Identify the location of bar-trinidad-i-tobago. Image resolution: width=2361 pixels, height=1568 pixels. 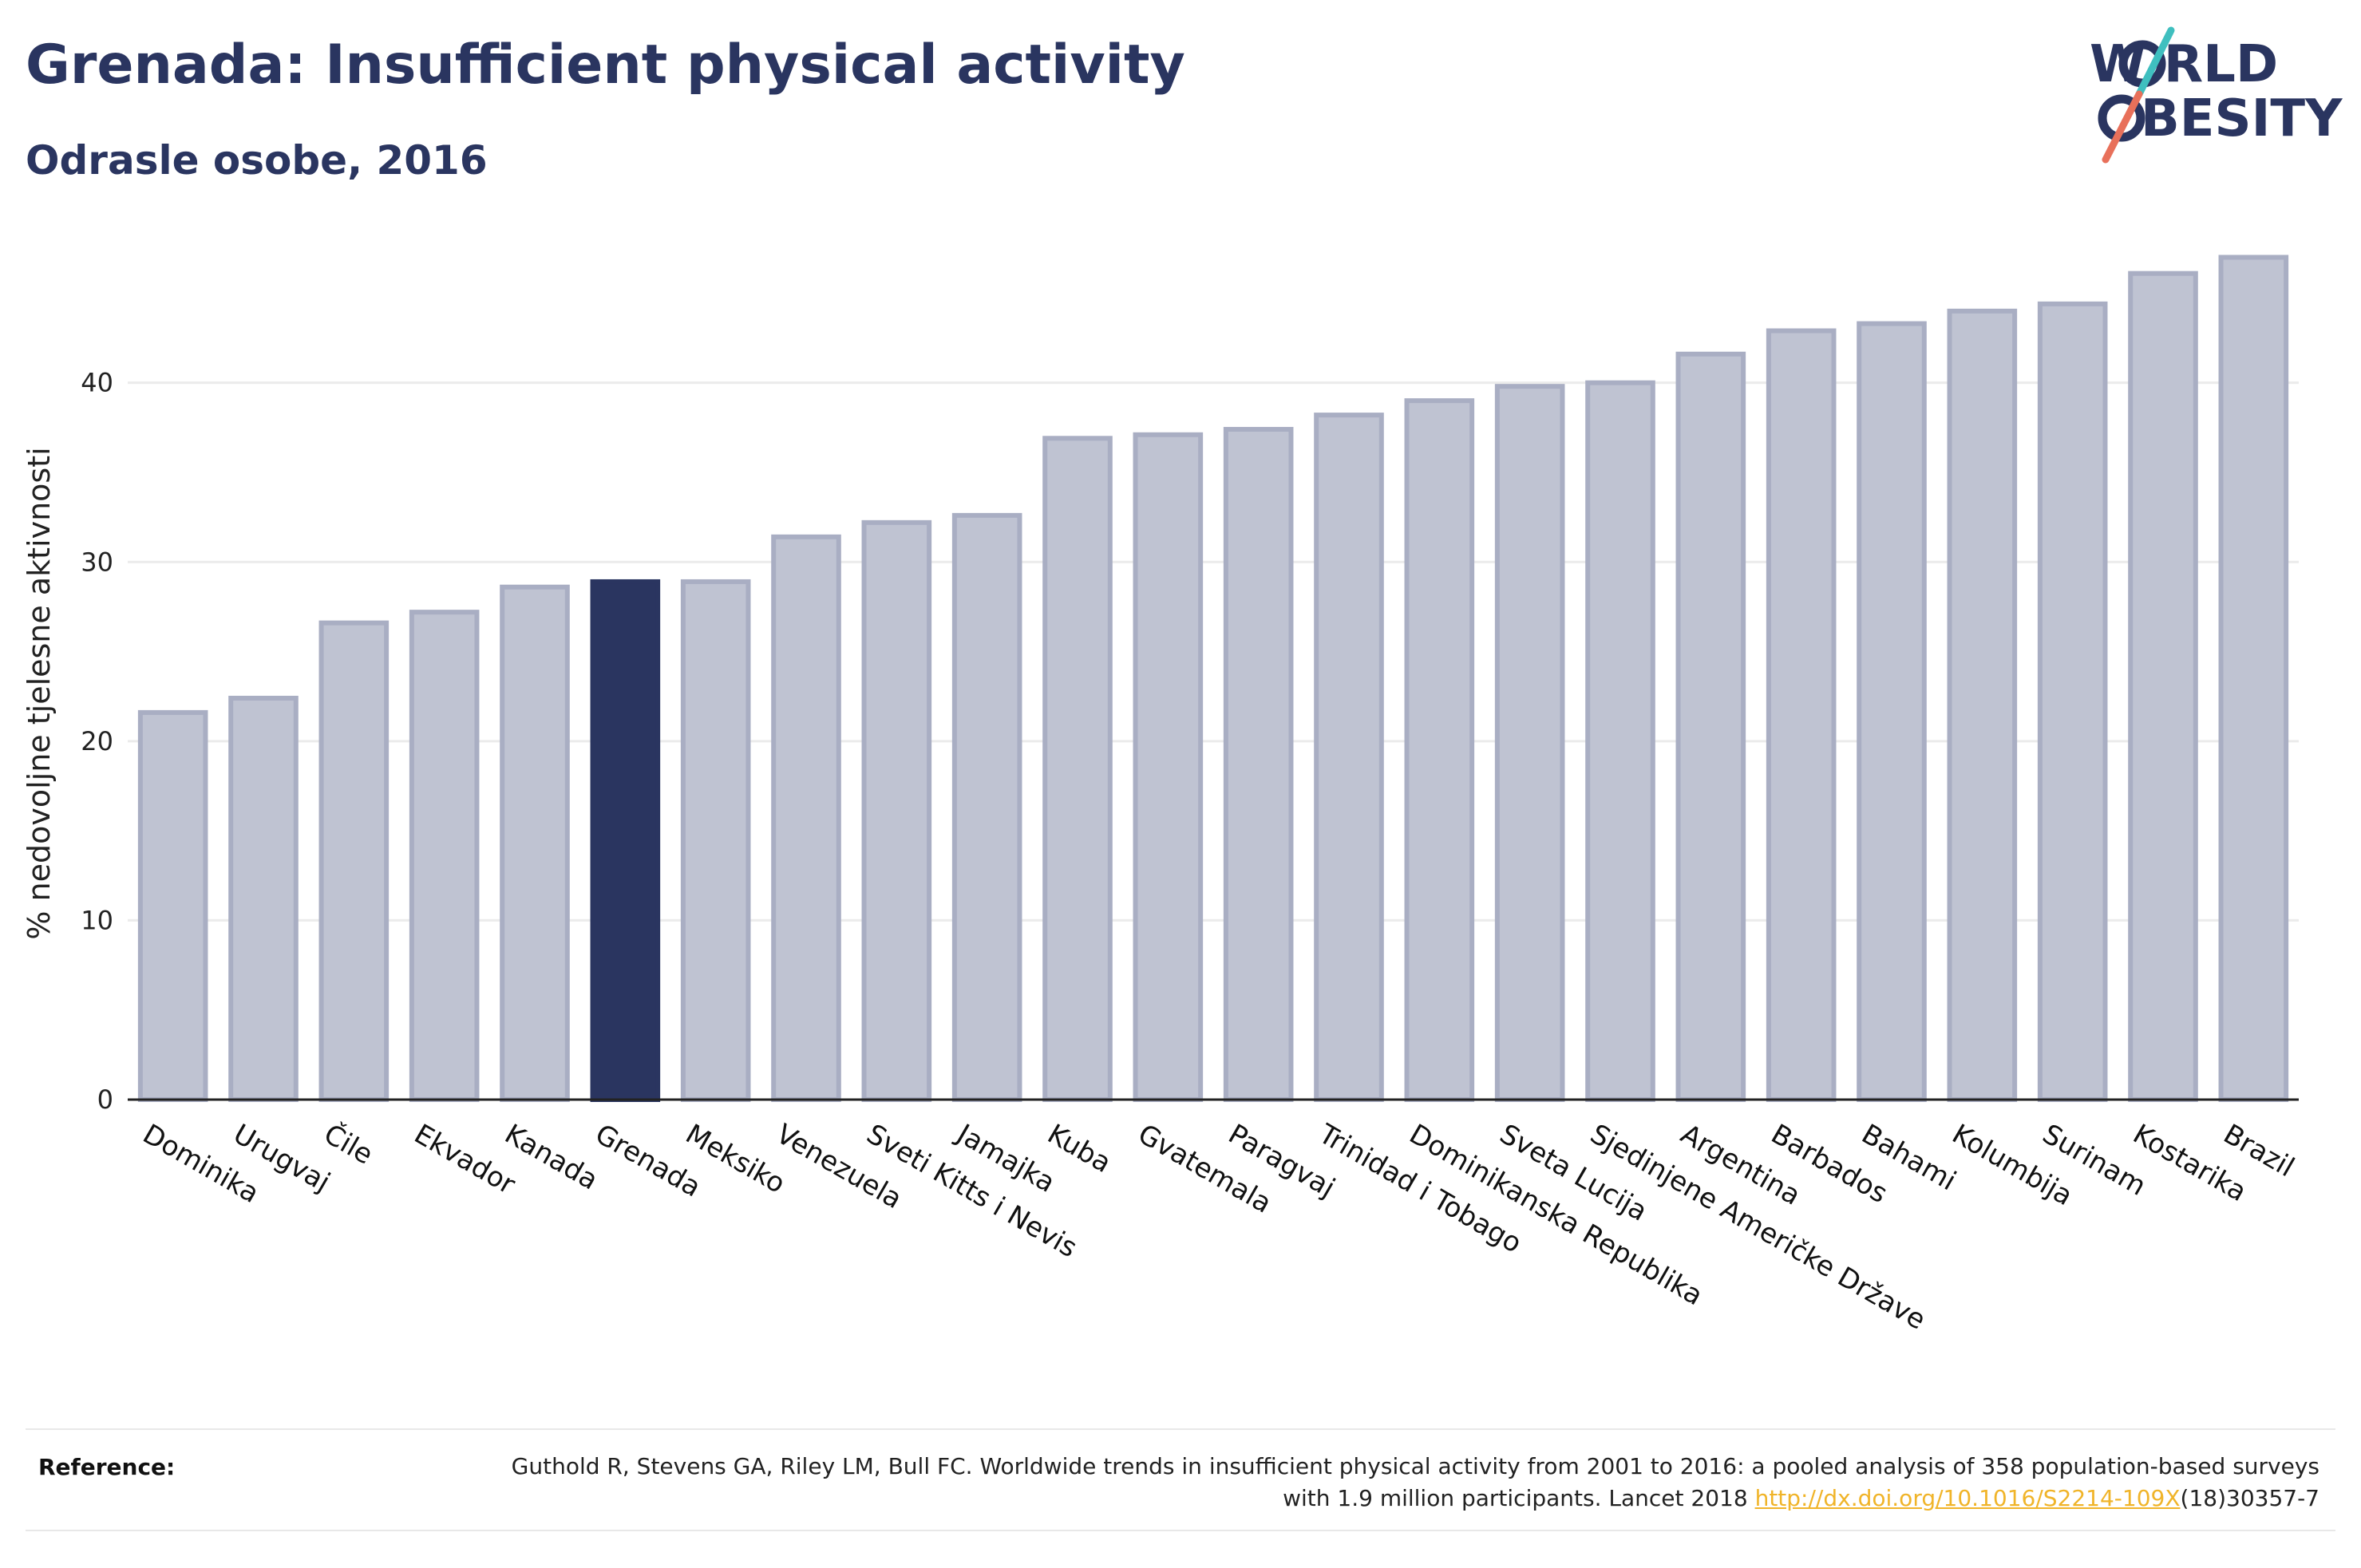
(1349, 757).